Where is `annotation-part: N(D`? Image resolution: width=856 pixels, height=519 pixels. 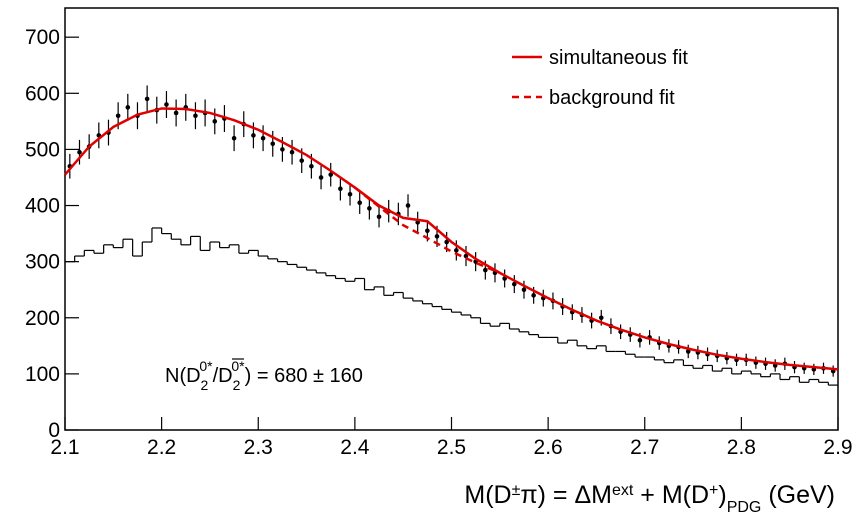 annotation-part: N(D is located at coordinates (183, 376).